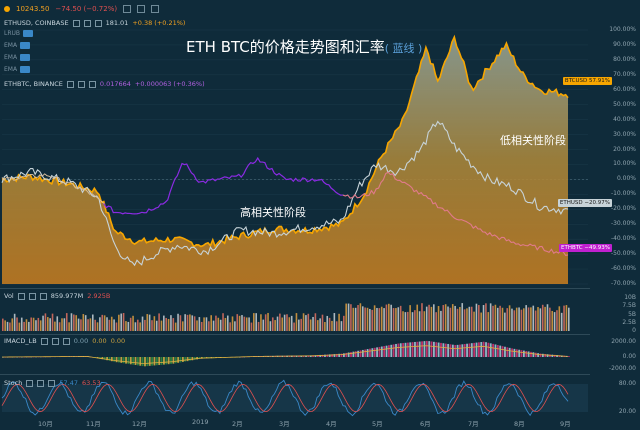 The image size is (640, 430). Describe the element at coordinates (17, 45) in the screenshot. I see `indicator-row-2: EMA` at that location.